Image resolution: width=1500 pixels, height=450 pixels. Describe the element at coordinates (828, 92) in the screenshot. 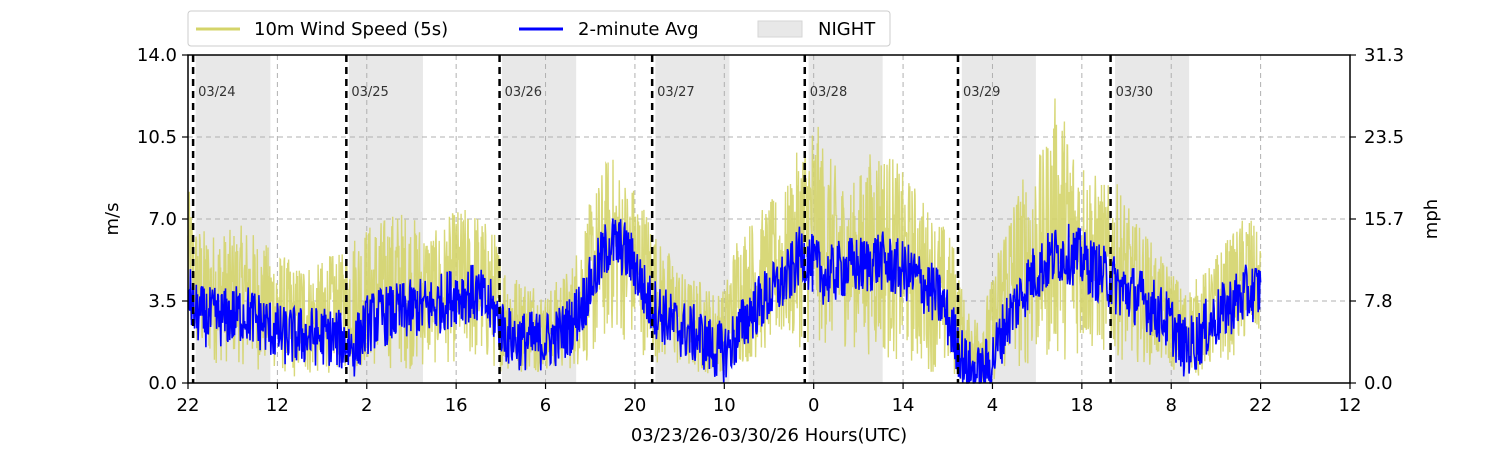

I see `day-label-4: 03/28` at that location.